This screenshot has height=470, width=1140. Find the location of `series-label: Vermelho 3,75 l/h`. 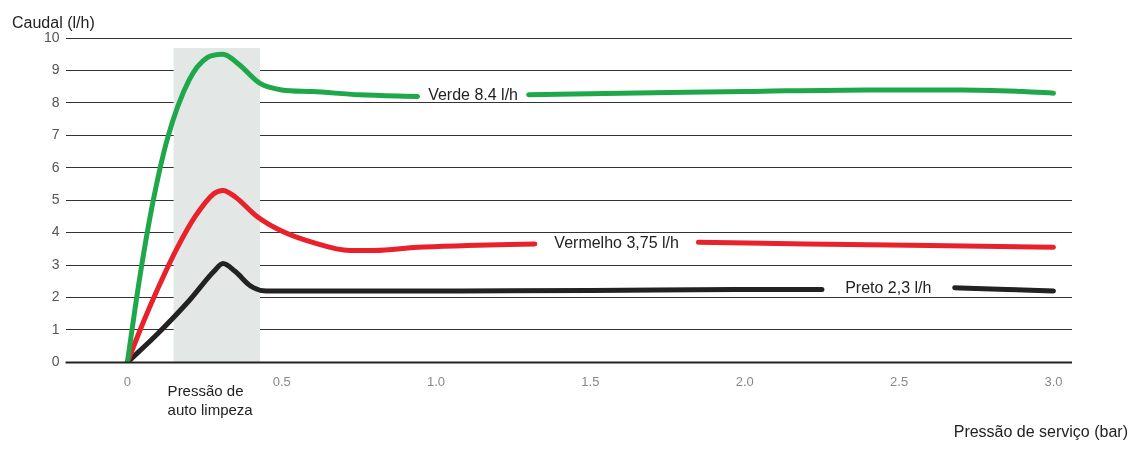

series-label: Vermelho 3,75 l/h is located at coordinates (616, 242).